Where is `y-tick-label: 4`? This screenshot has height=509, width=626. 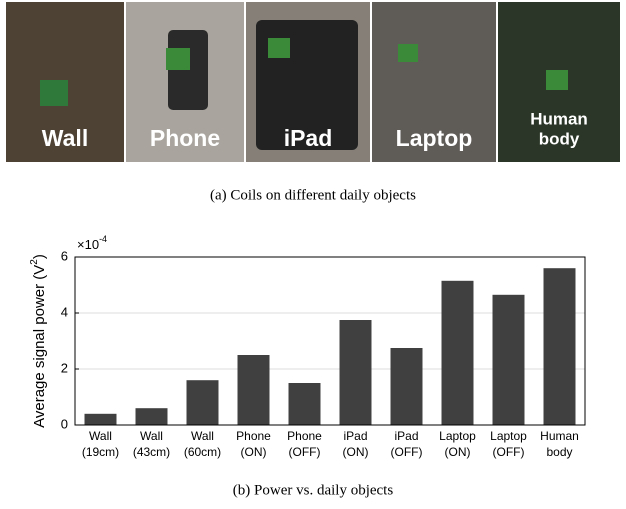 y-tick-label: 4 is located at coordinates (64, 311).